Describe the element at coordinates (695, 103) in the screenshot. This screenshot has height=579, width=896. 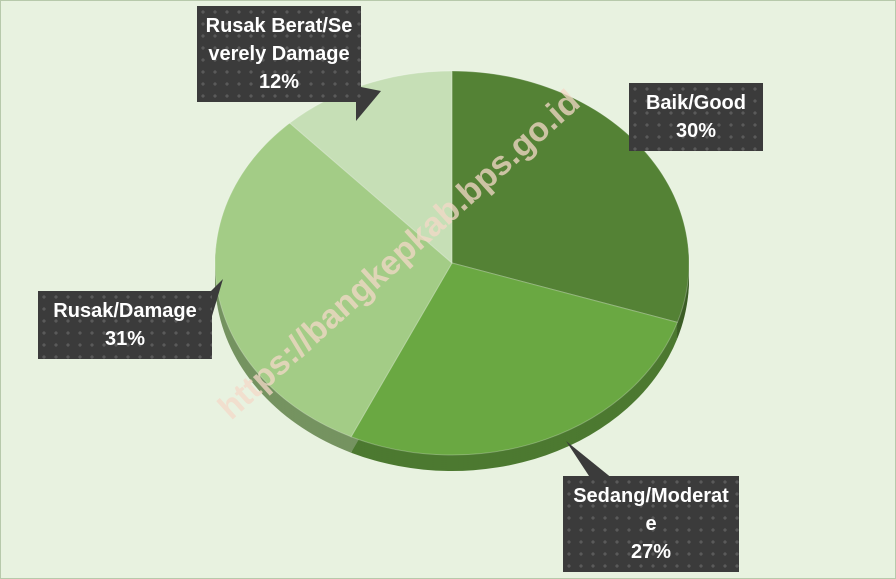
I see `category-label: Baik/Good` at that location.